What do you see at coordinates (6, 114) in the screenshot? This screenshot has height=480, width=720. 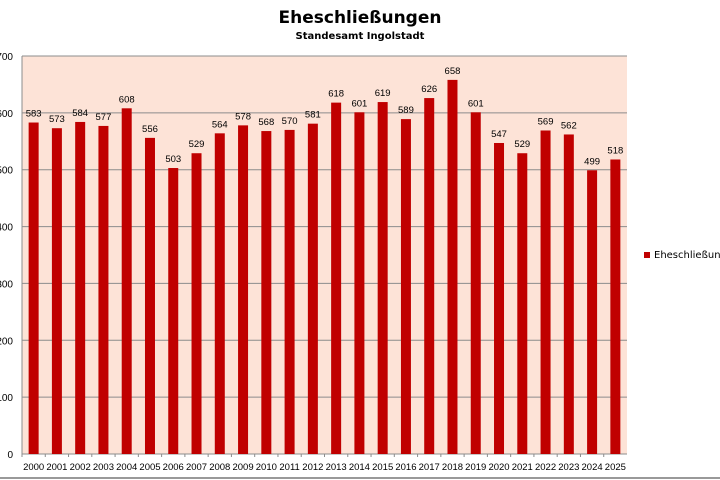 I see `y-tick-label: 600` at bounding box center [6, 114].